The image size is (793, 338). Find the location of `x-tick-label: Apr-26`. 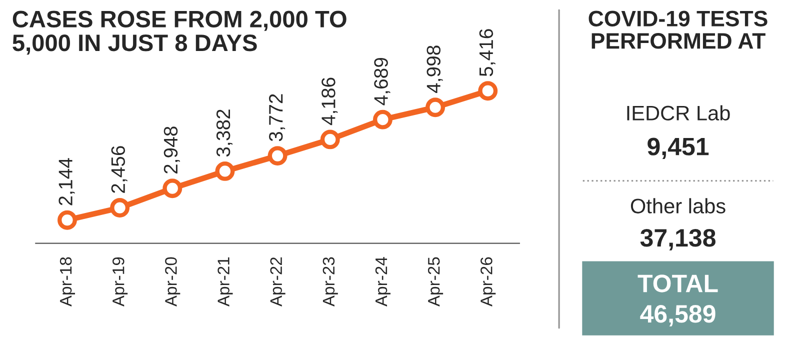

x-tick-label: Apr-26 is located at coordinates (488, 282).